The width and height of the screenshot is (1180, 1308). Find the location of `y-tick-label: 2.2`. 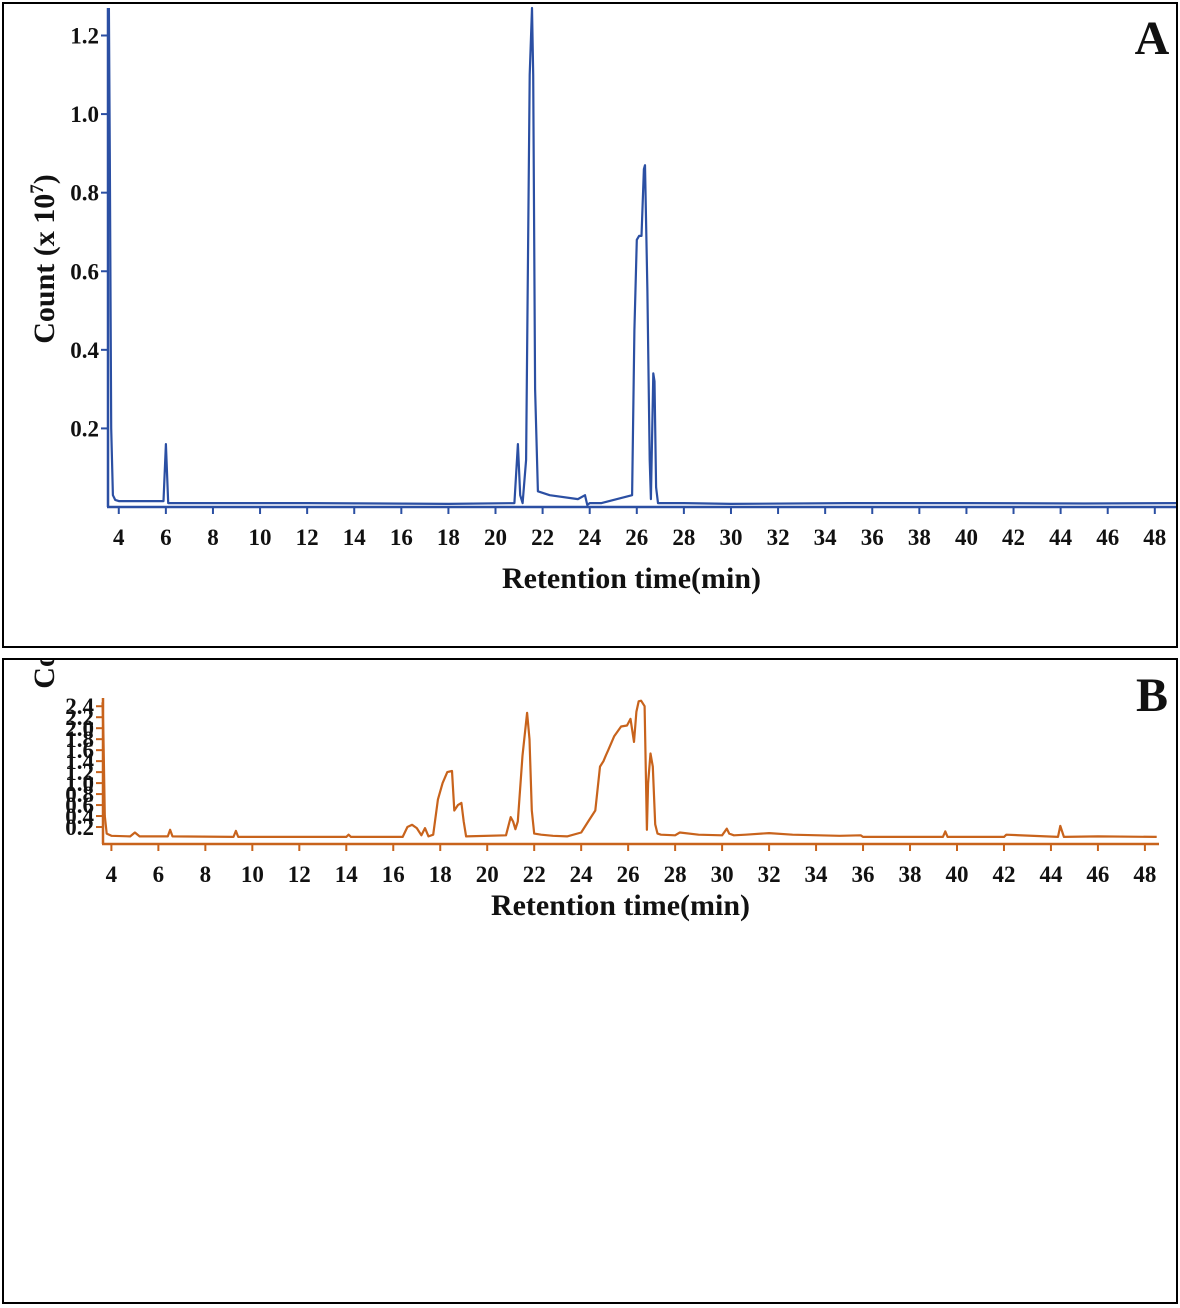

y-tick-label: 2.2 is located at coordinates (79, 717).